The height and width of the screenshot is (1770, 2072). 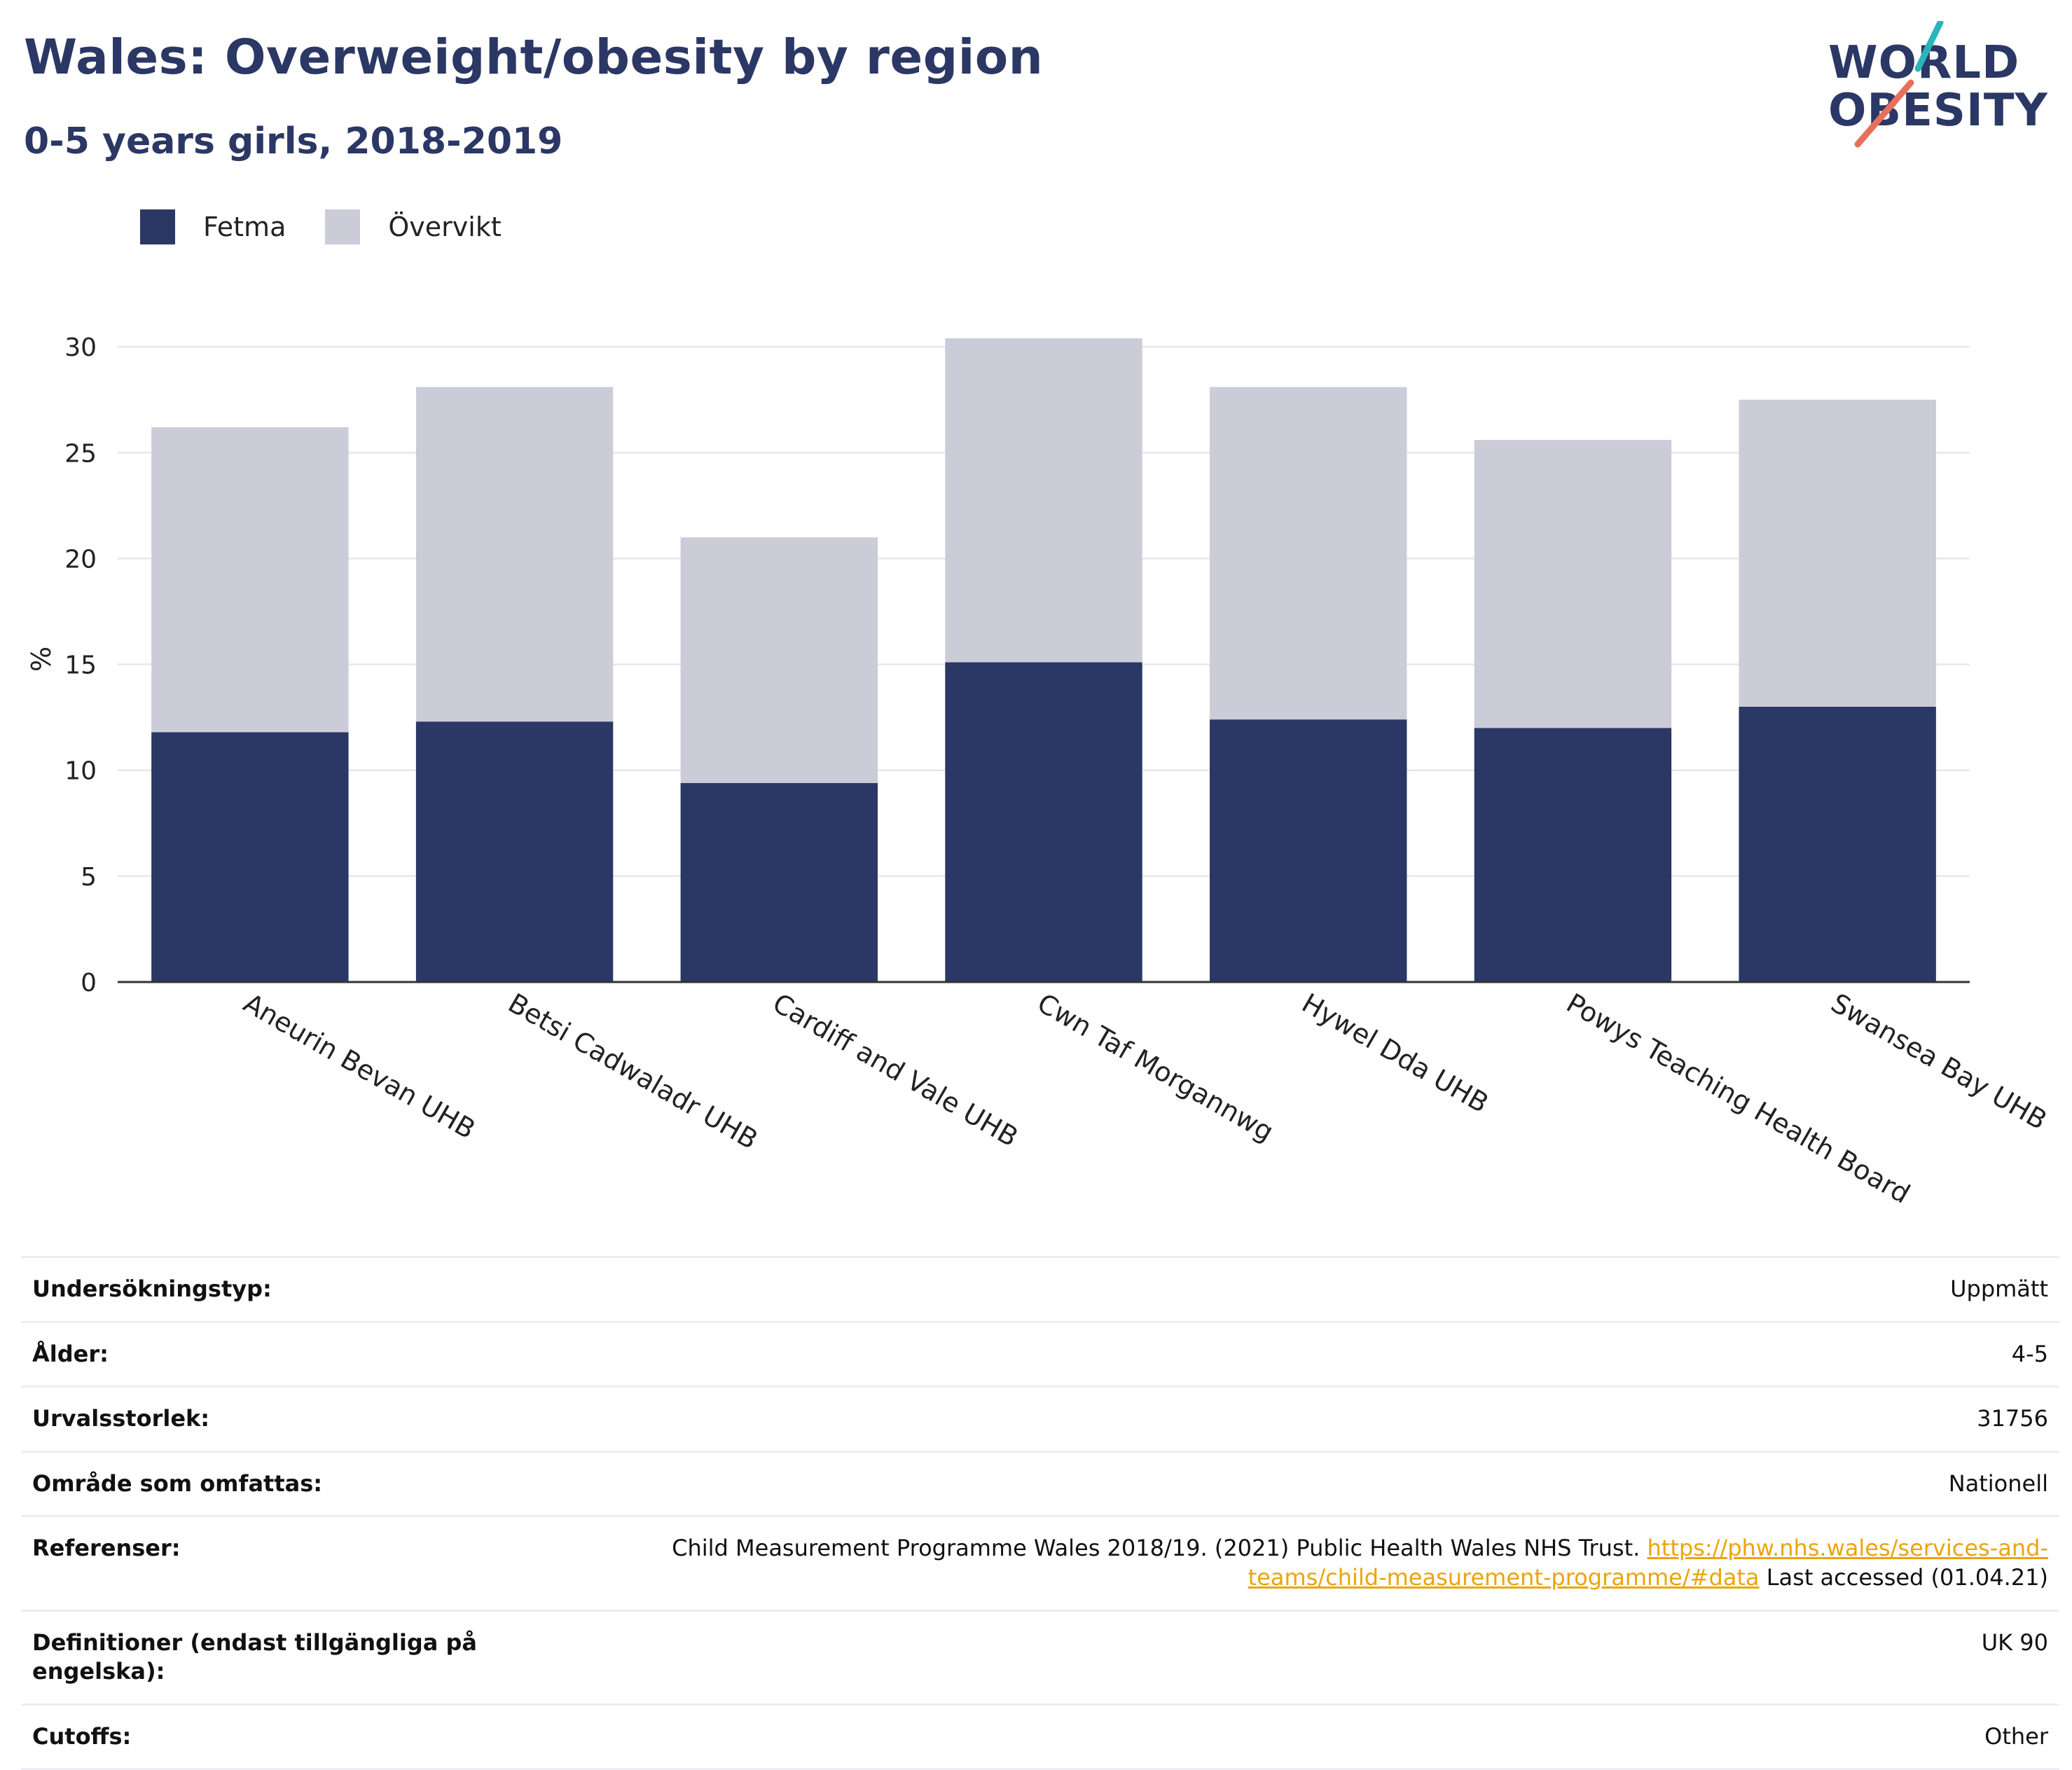 What do you see at coordinates (1276, 1289) in the screenshot?
I see `meta-value: Uppmätt` at bounding box center [1276, 1289].